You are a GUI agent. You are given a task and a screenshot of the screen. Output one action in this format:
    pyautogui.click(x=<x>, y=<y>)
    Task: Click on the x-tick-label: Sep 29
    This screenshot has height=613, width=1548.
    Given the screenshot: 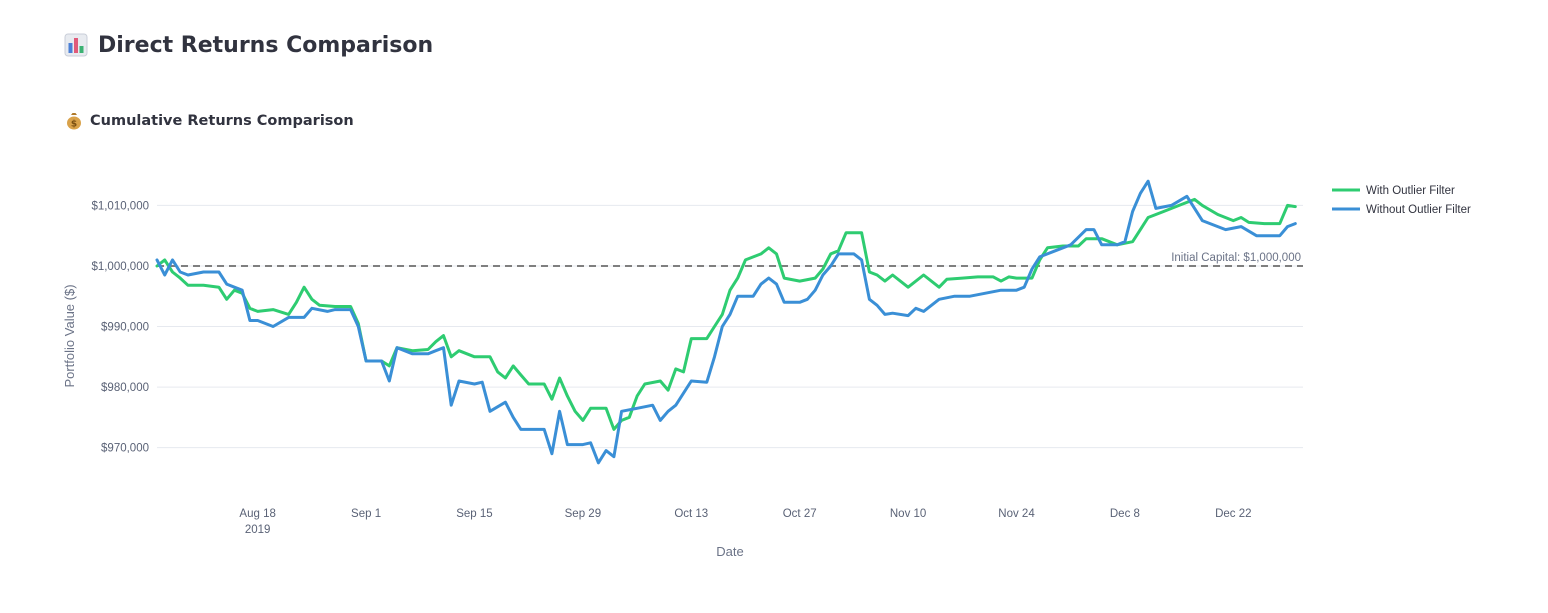 What is the action you would take?
    pyautogui.click(x=583, y=514)
    